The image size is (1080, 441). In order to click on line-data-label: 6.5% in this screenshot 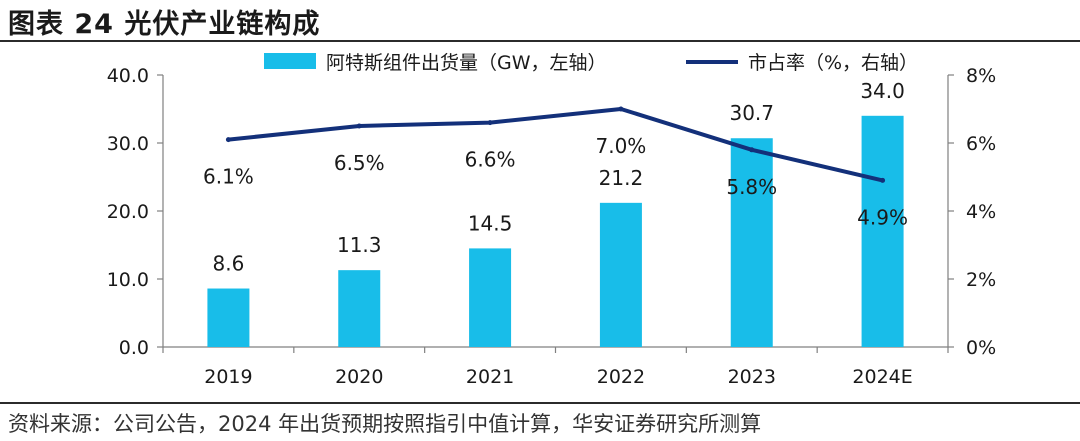, I will do `click(359, 163)`.